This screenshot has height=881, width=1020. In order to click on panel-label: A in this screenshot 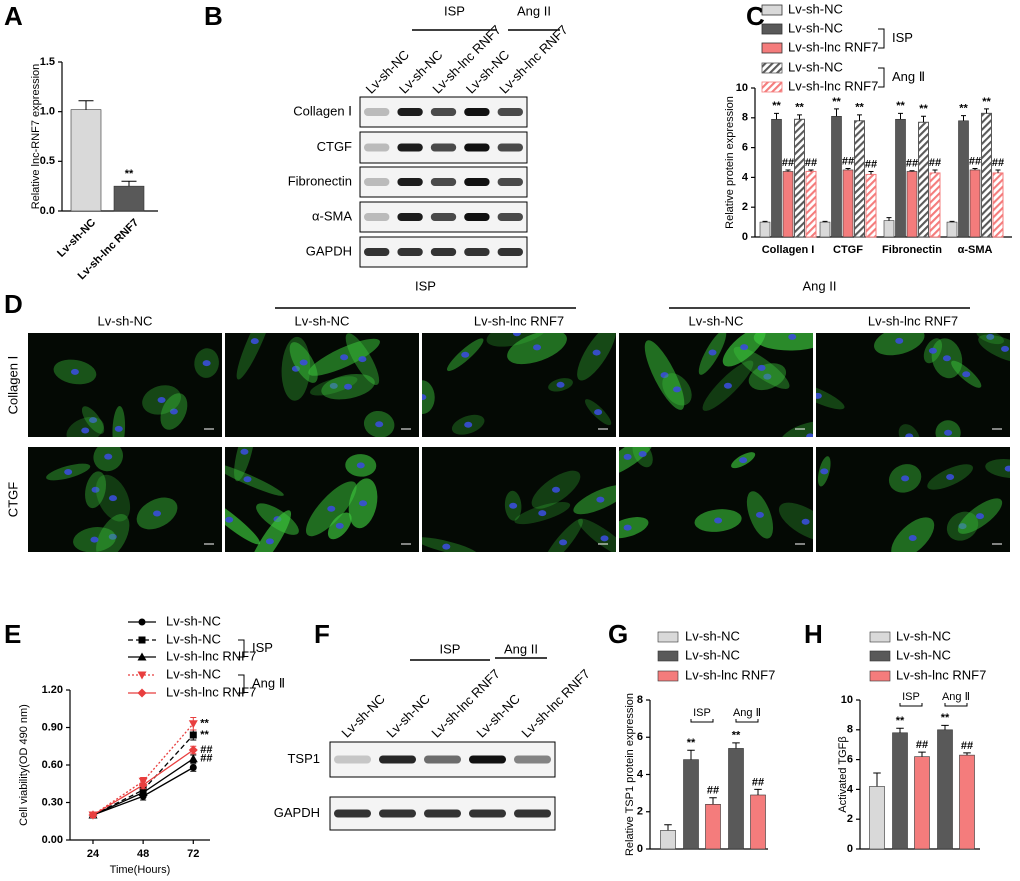, I will do `click(13, 16)`.